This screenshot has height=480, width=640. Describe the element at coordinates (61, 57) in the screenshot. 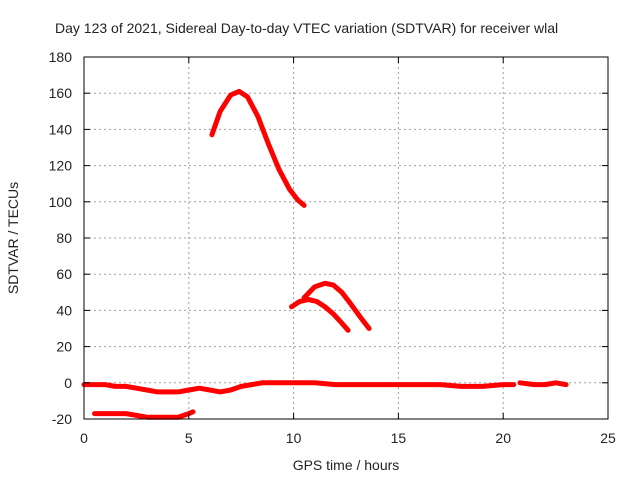

I see `y-tick-label: 180` at that location.